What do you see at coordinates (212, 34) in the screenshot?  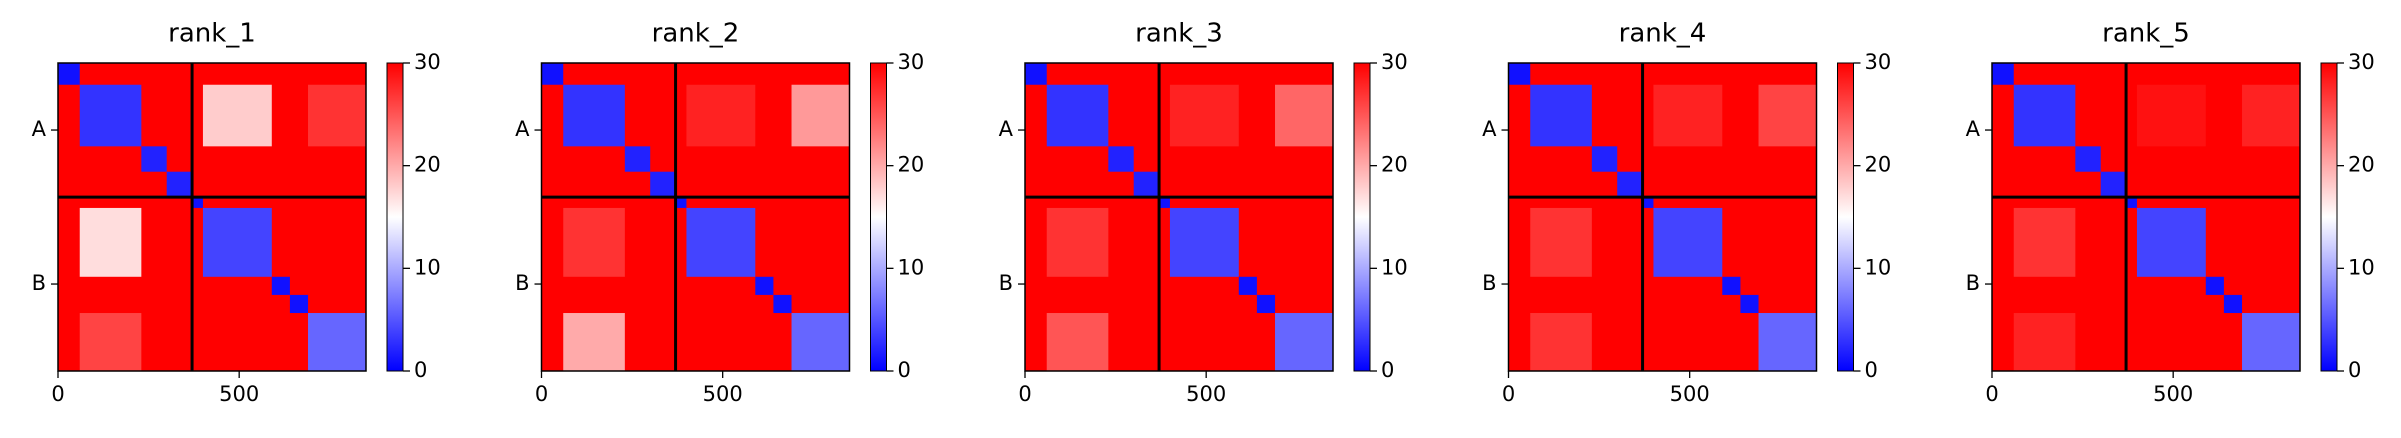 I see `panel-title: rank_1` at bounding box center [212, 34].